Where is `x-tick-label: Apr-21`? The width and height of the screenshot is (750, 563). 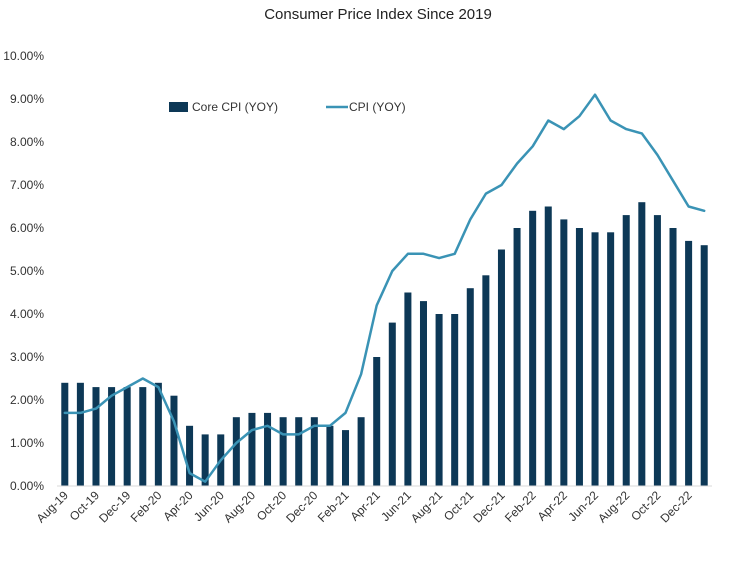
x-tick-label: Apr-21 is located at coordinates (365, 506).